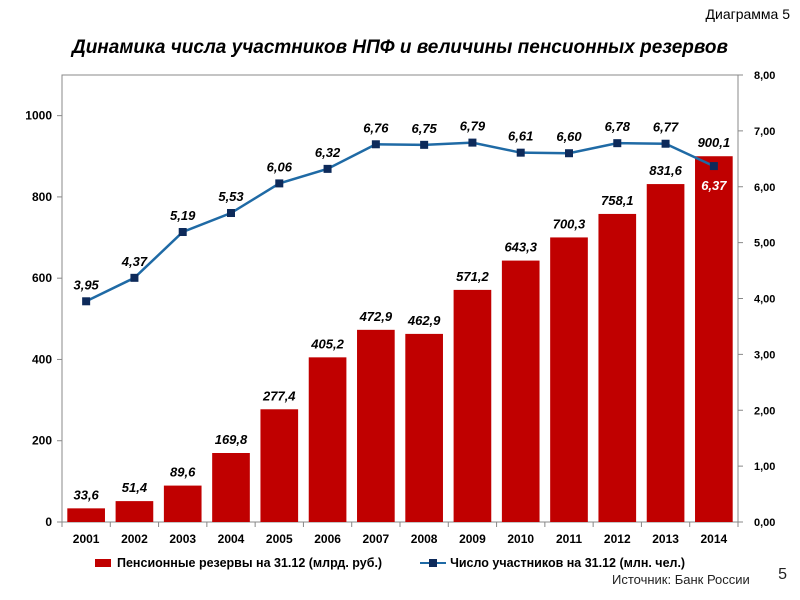 The width and height of the screenshot is (800, 600). What do you see at coordinates (231, 196) in the screenshot?
I see `line-data-label: 5,53` at bounding box center [231, 196].